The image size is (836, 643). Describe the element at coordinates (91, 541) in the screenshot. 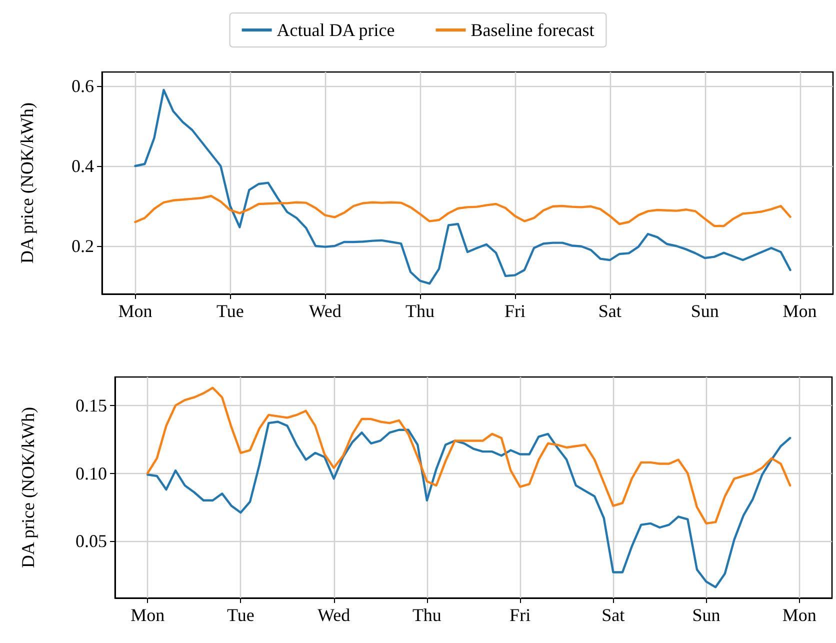

I see `y-tick-label: 0.05` at that location.